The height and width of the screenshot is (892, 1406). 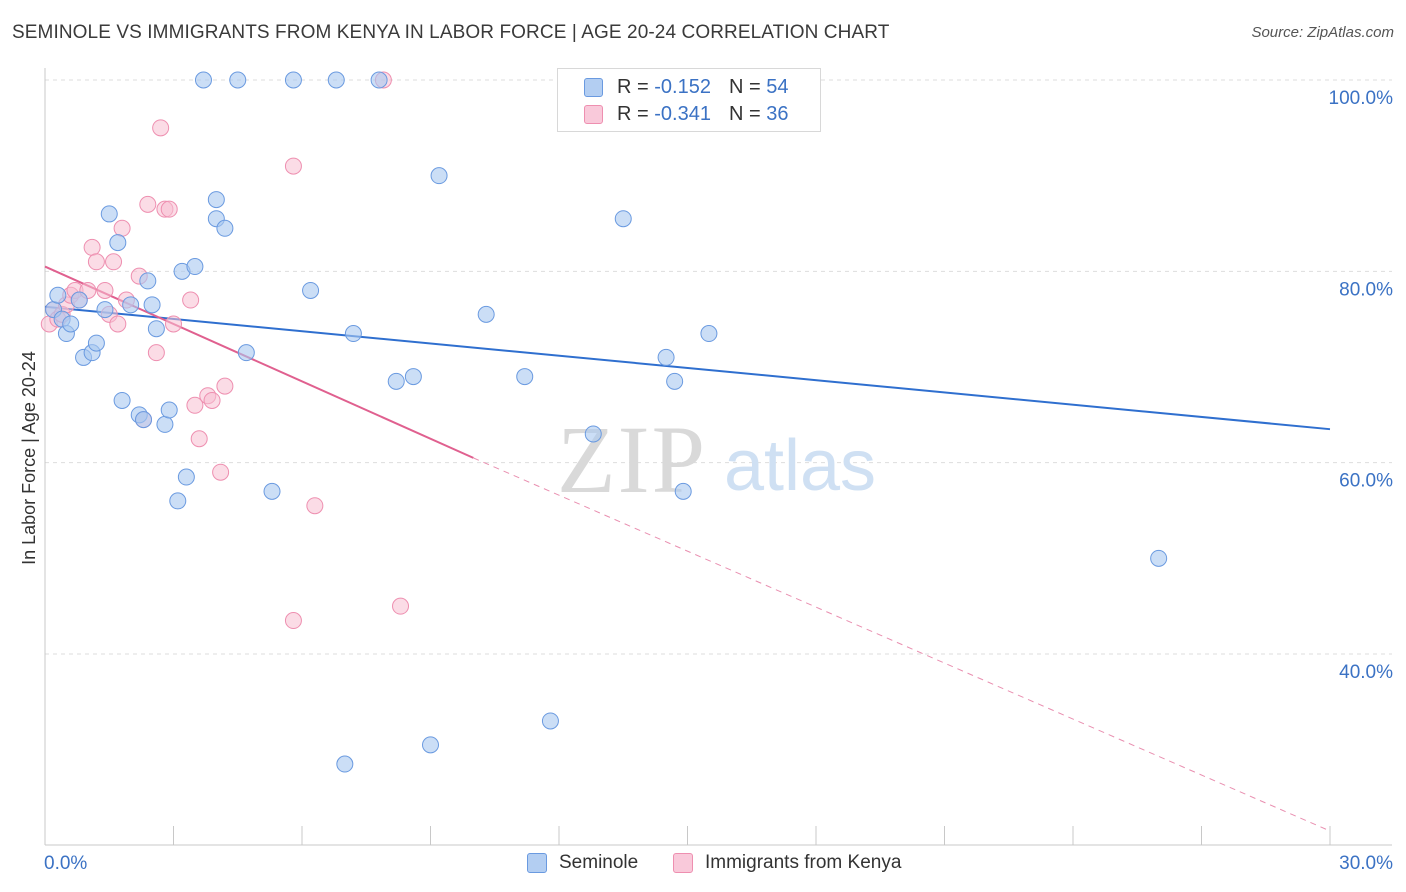 I want to click on seminole-n-value: 54, so click(x=777, y=86).